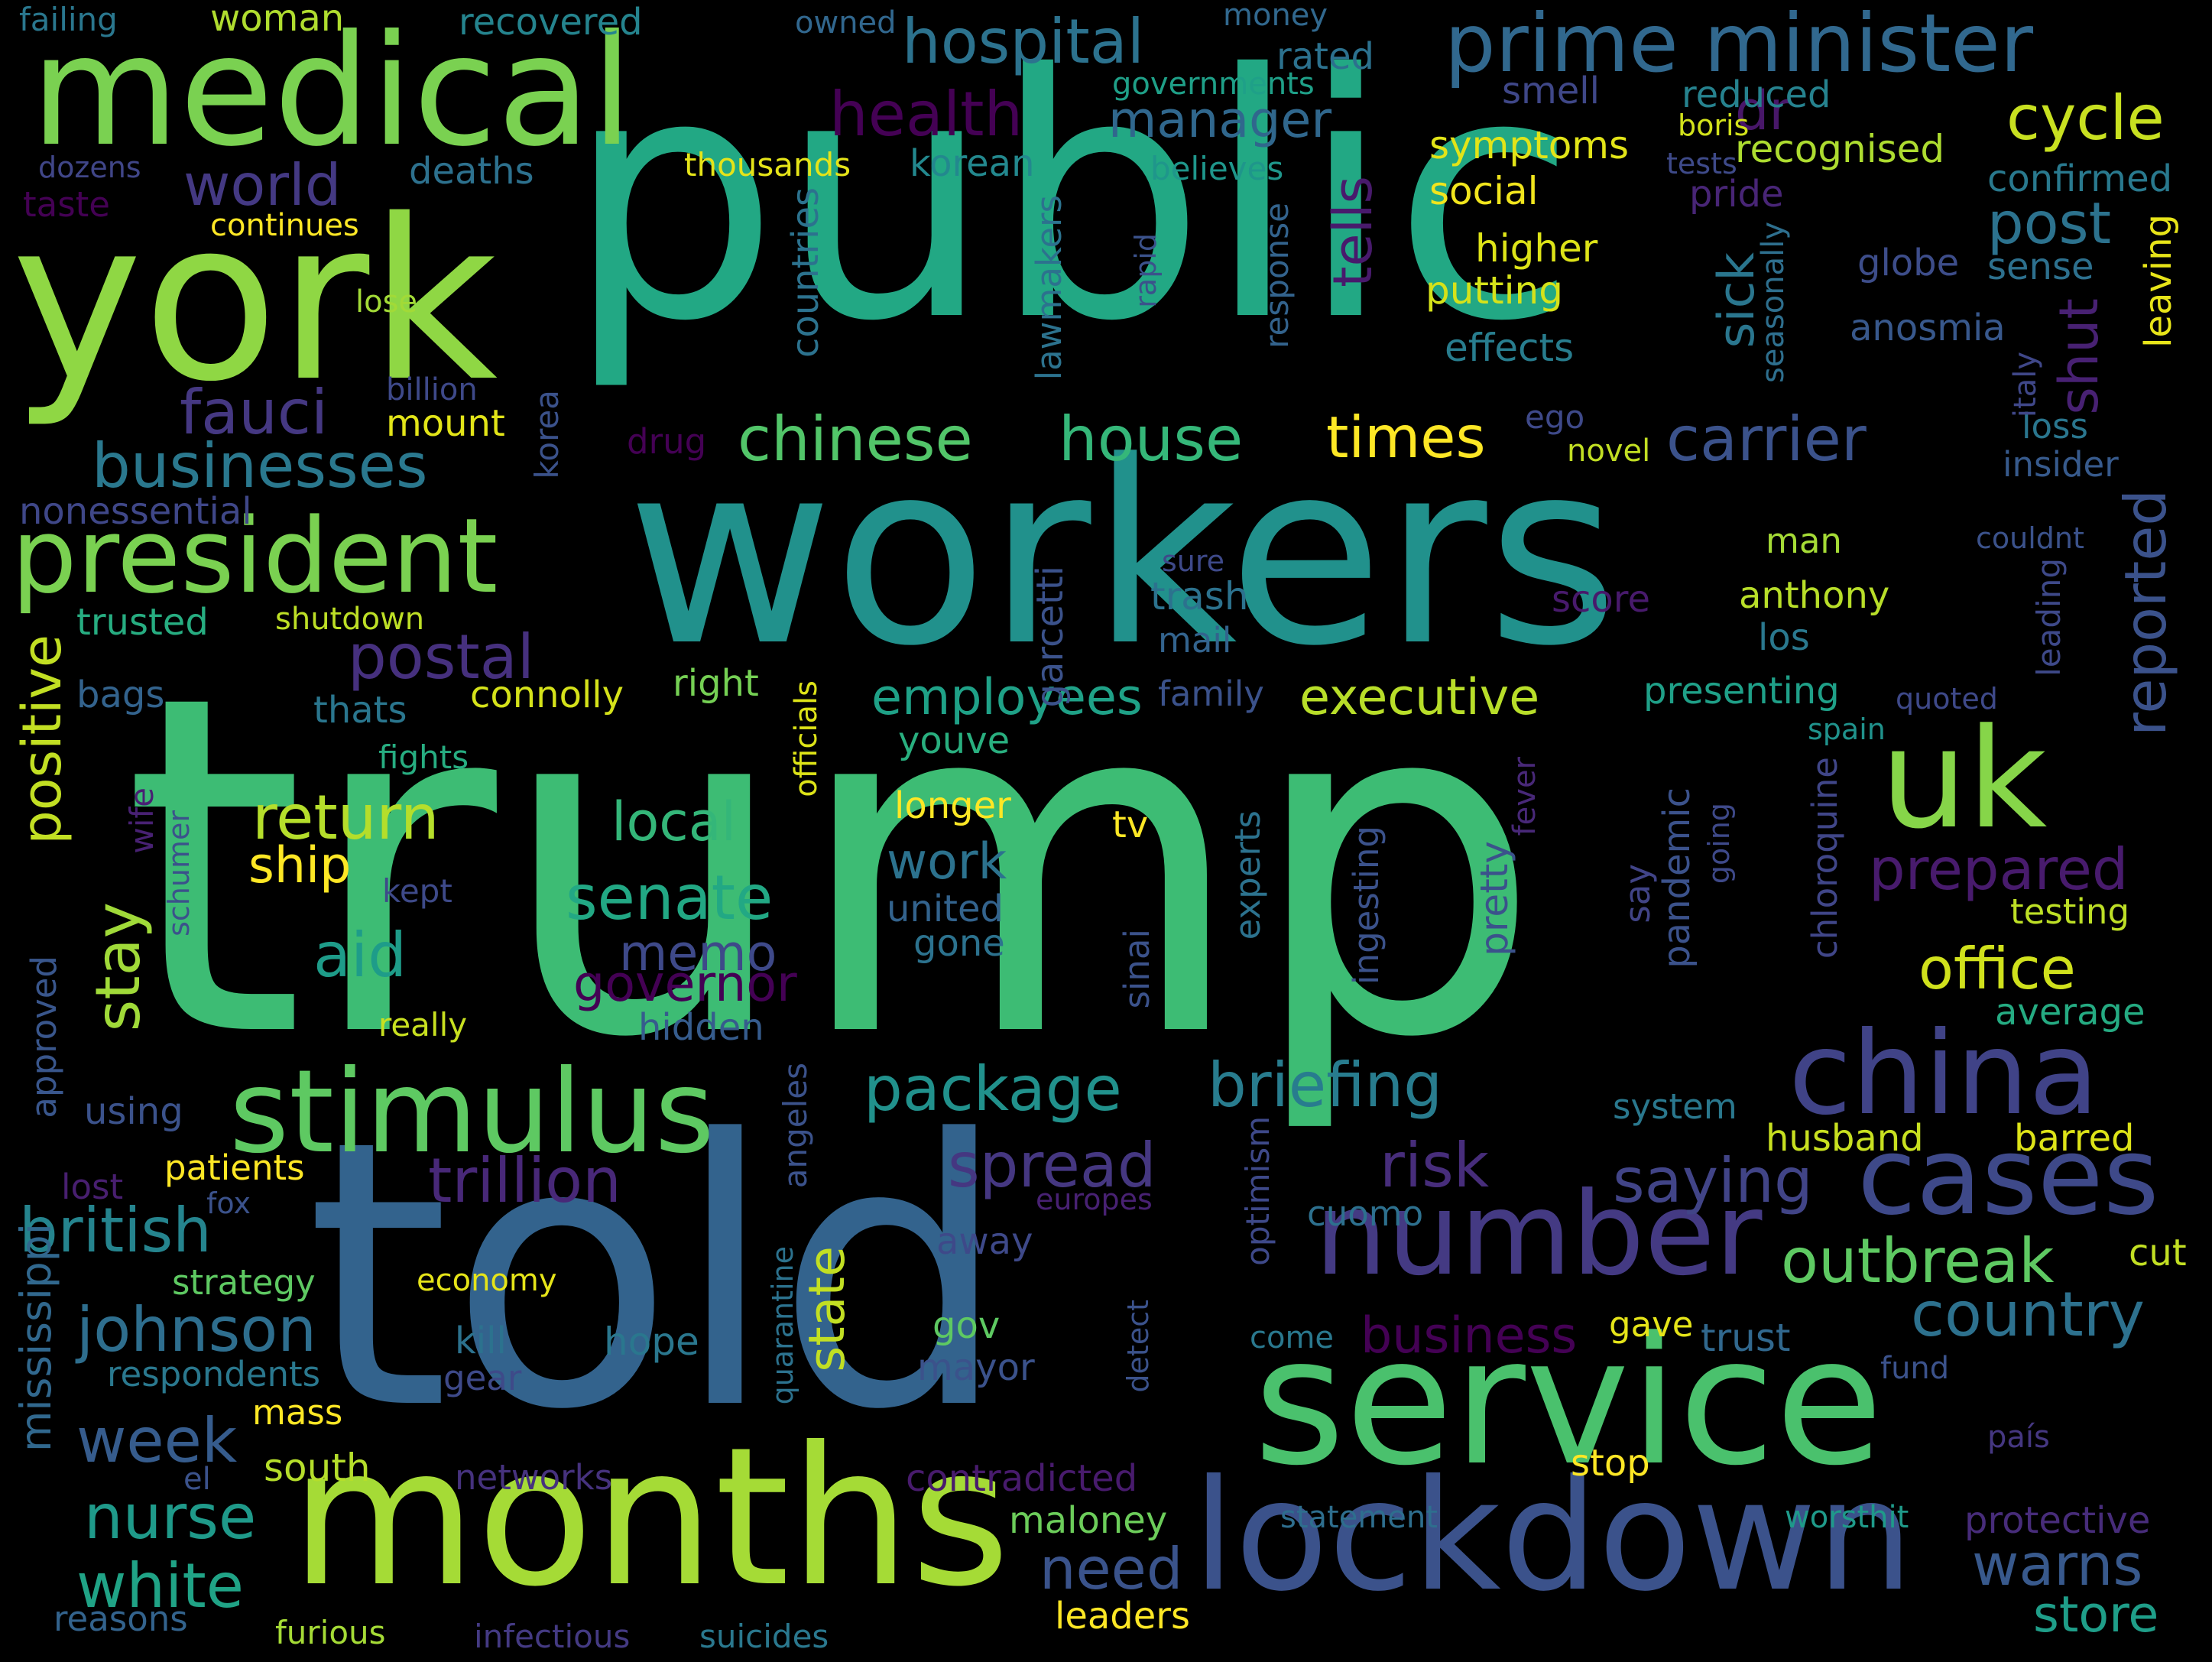  Describe the element at coordinates (1359, 1517) in the screenshot. I see `word-statement: statement` at that location.